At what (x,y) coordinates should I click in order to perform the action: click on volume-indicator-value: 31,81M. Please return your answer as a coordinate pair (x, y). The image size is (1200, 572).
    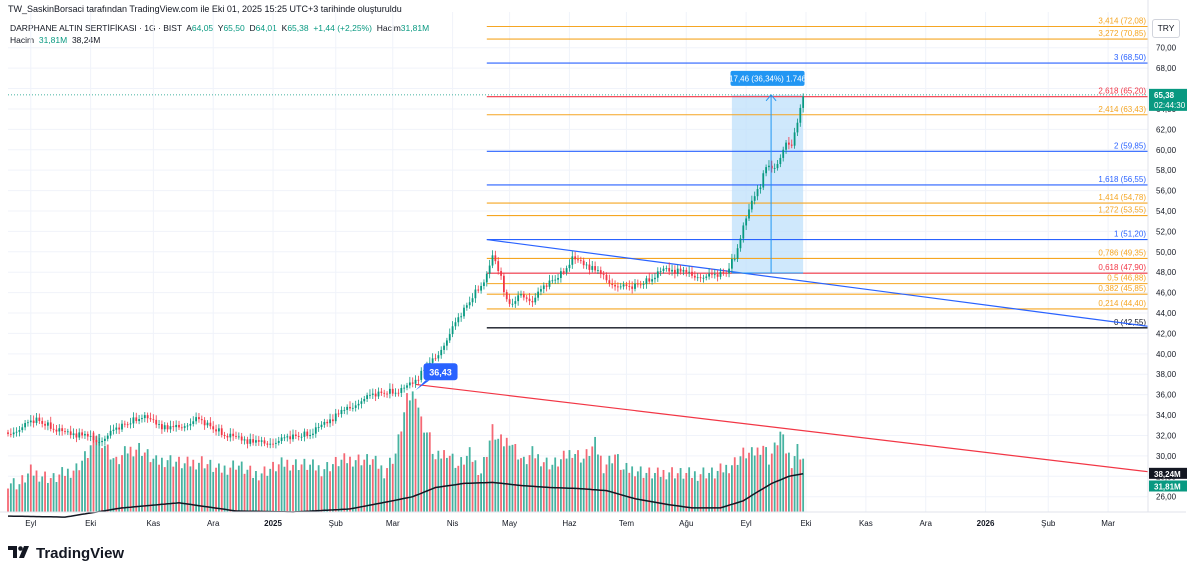
    Looking at the image, I should click on (53, 40).